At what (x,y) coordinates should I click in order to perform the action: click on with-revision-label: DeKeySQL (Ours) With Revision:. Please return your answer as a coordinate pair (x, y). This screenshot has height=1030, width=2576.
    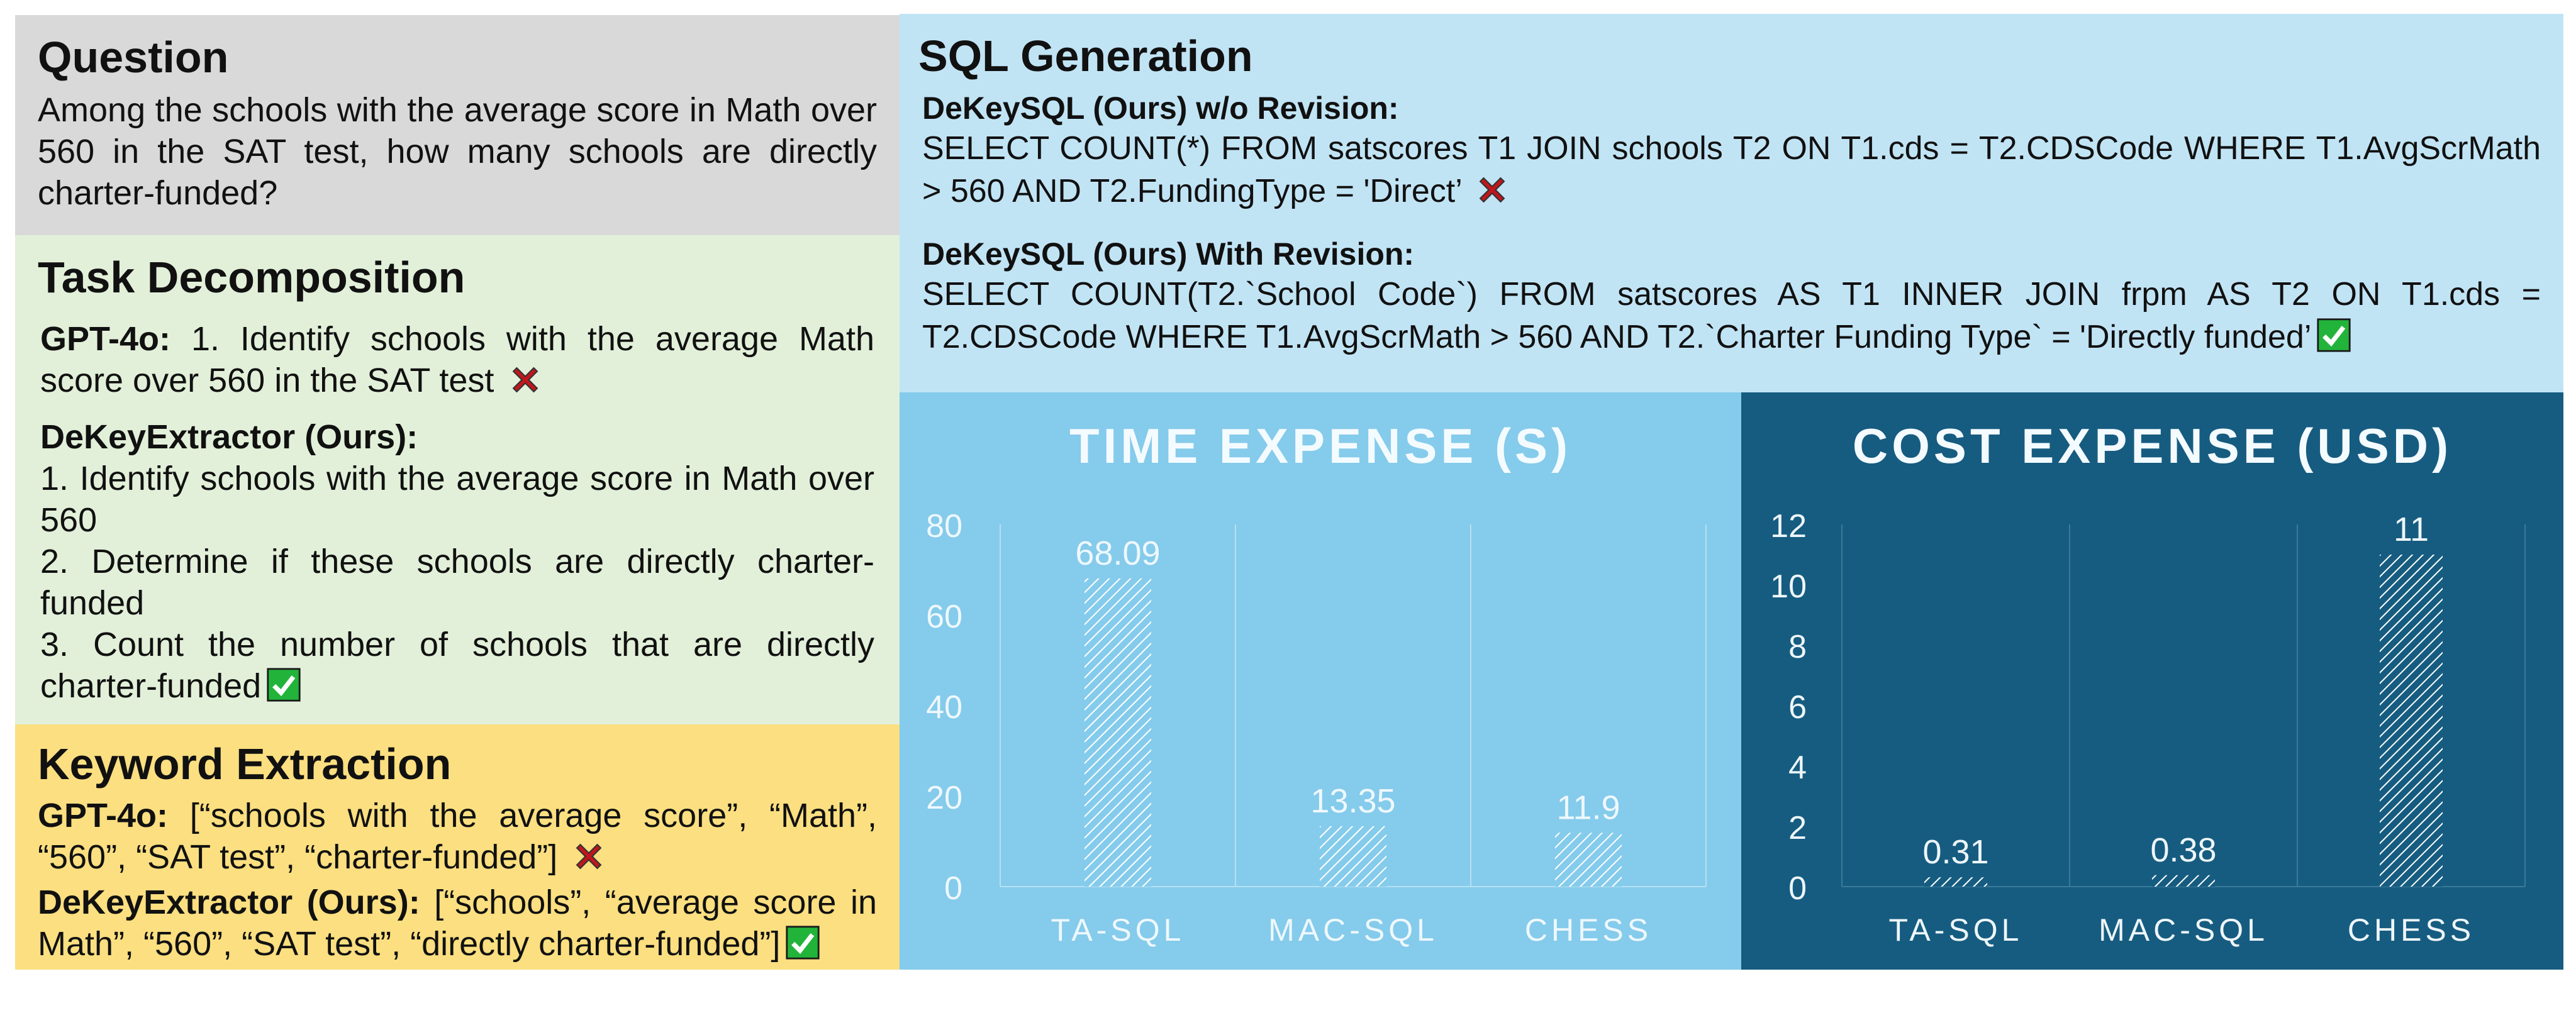
    Looking at the image, I should click on (1168, 254).